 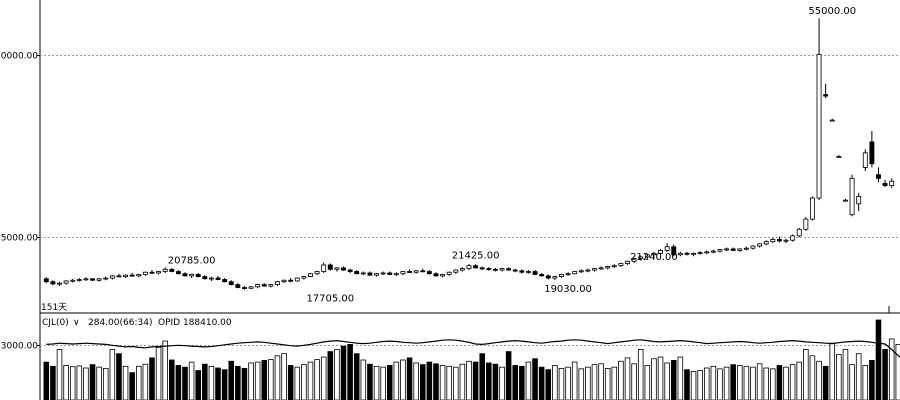 I want to click on volume-tick-label: 13000.00, so click(x=19, y=347).